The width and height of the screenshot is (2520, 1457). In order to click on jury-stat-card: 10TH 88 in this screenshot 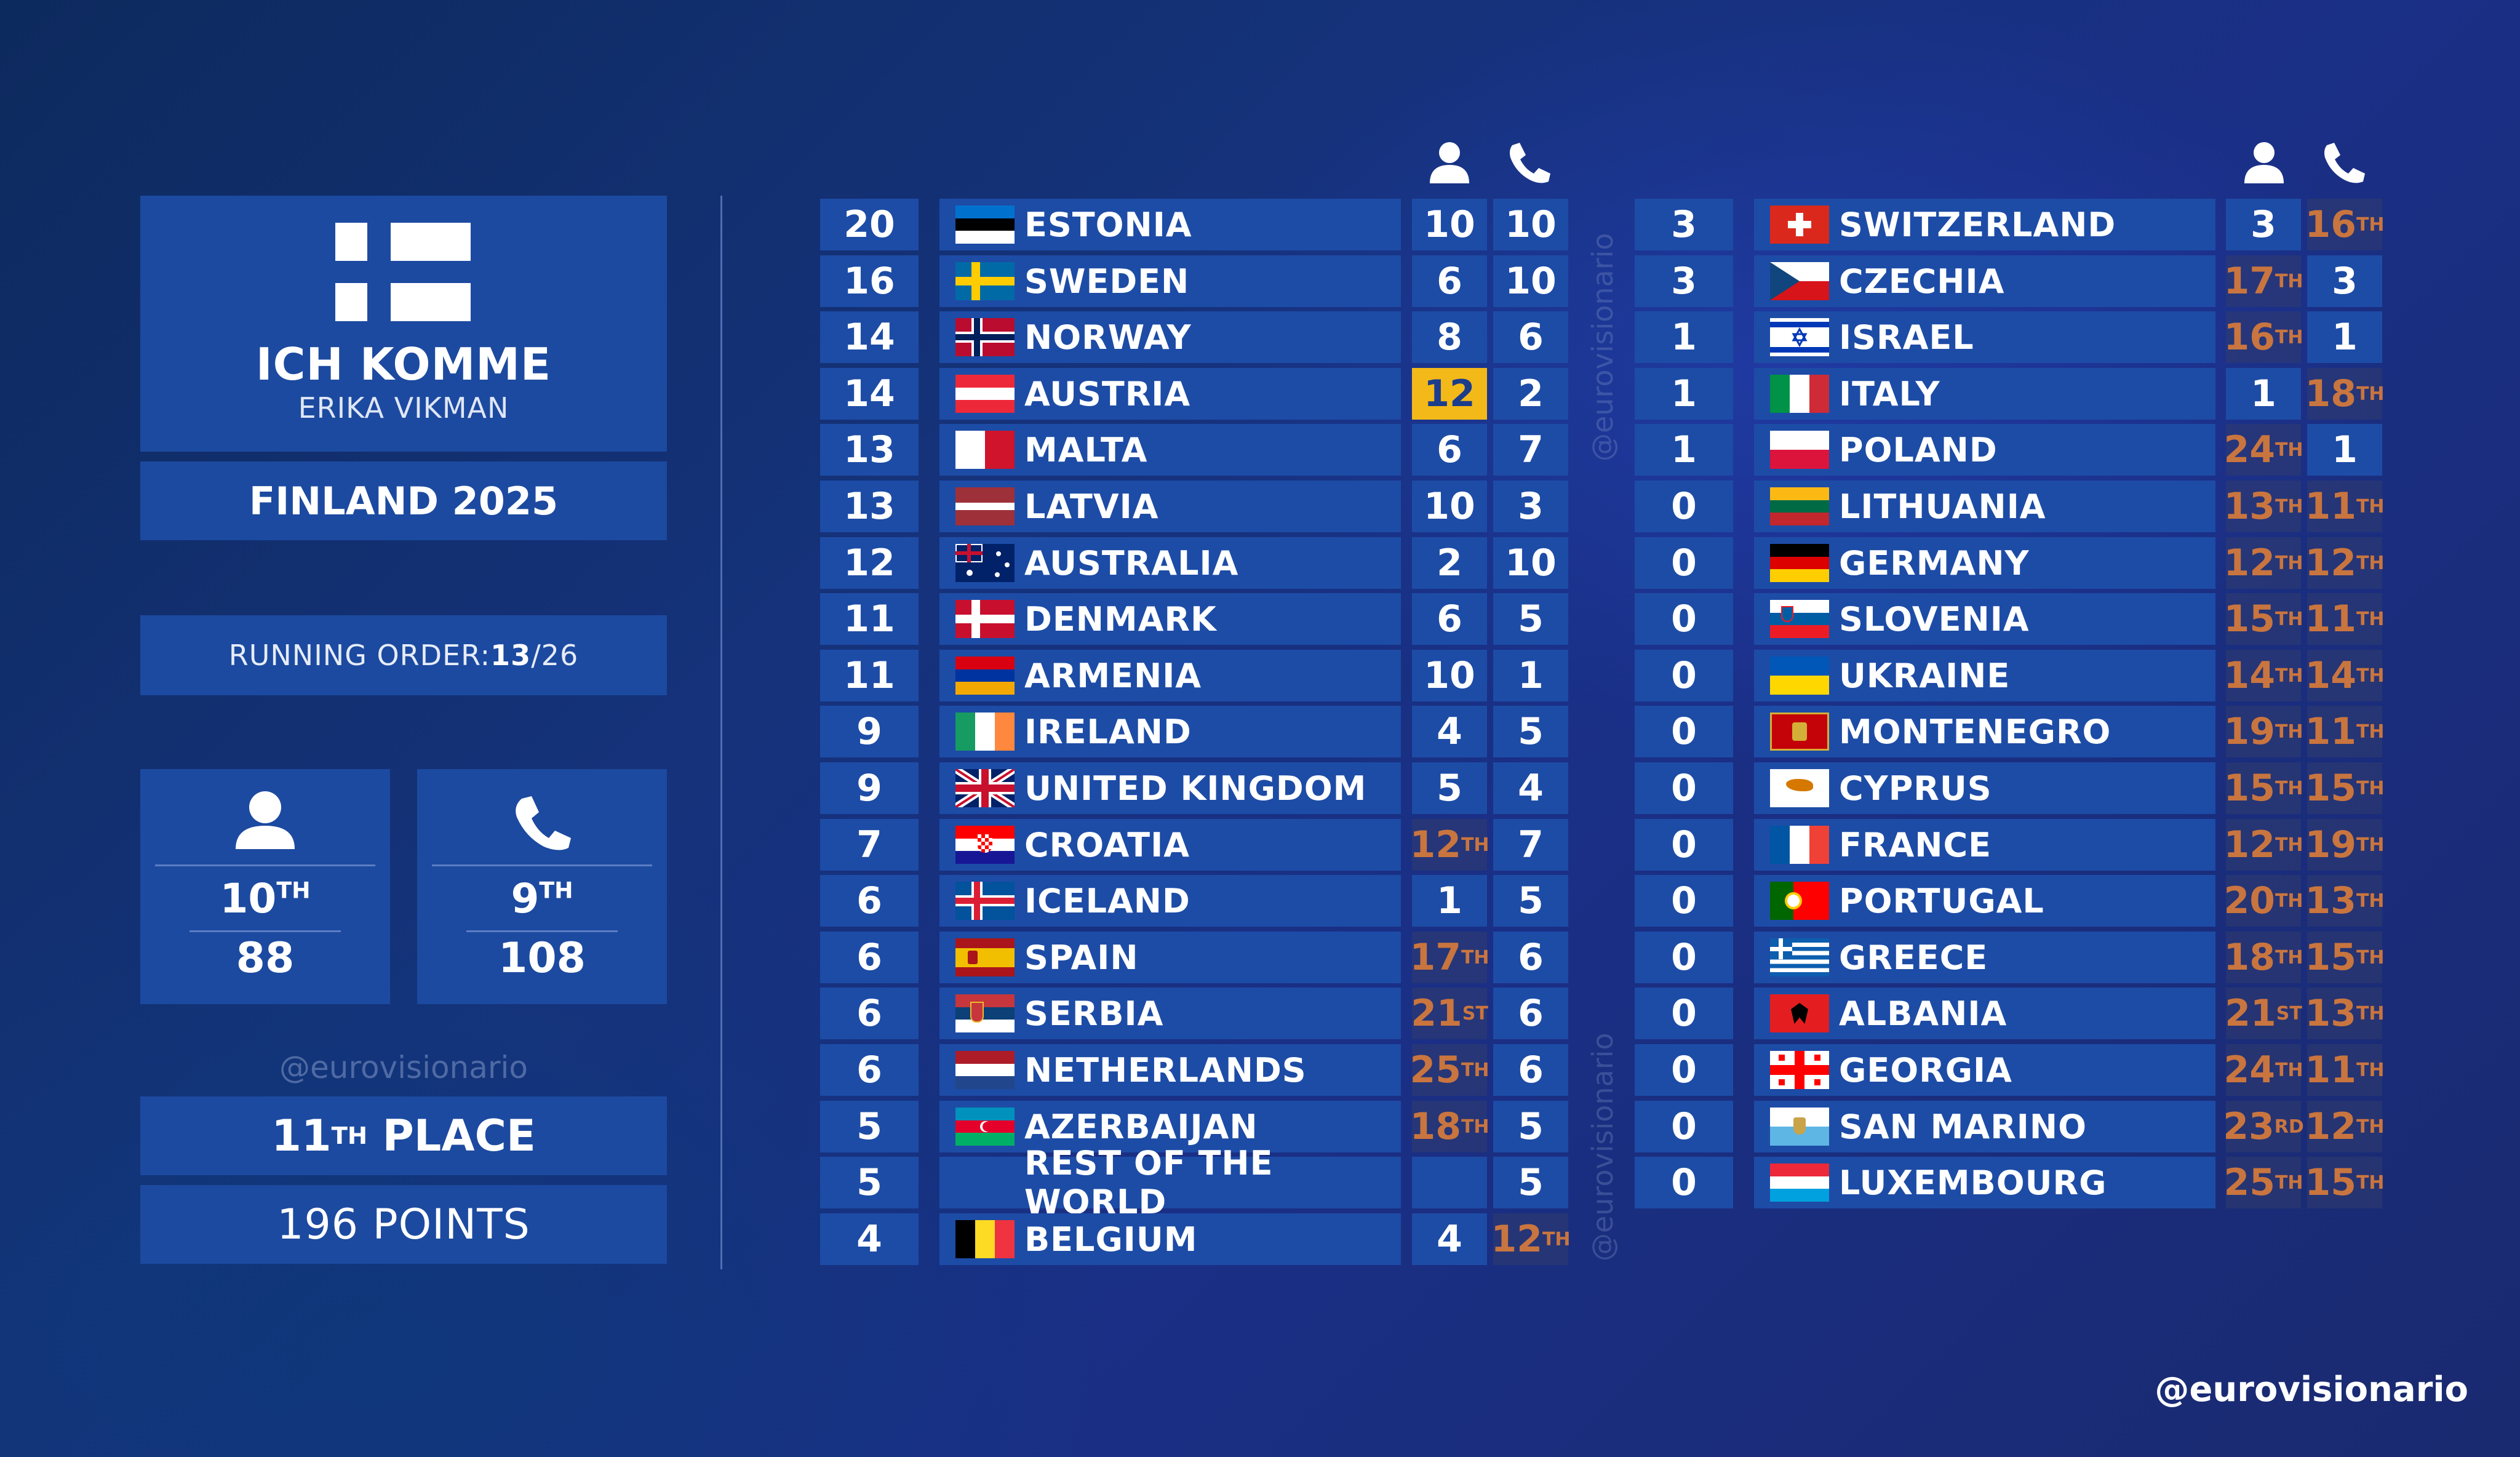, I will do `click(265, 886)`.